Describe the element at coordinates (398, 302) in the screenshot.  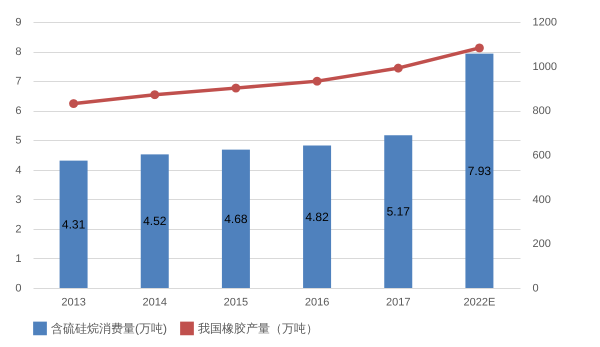
I see `x-tick-label: 2017` at that location.